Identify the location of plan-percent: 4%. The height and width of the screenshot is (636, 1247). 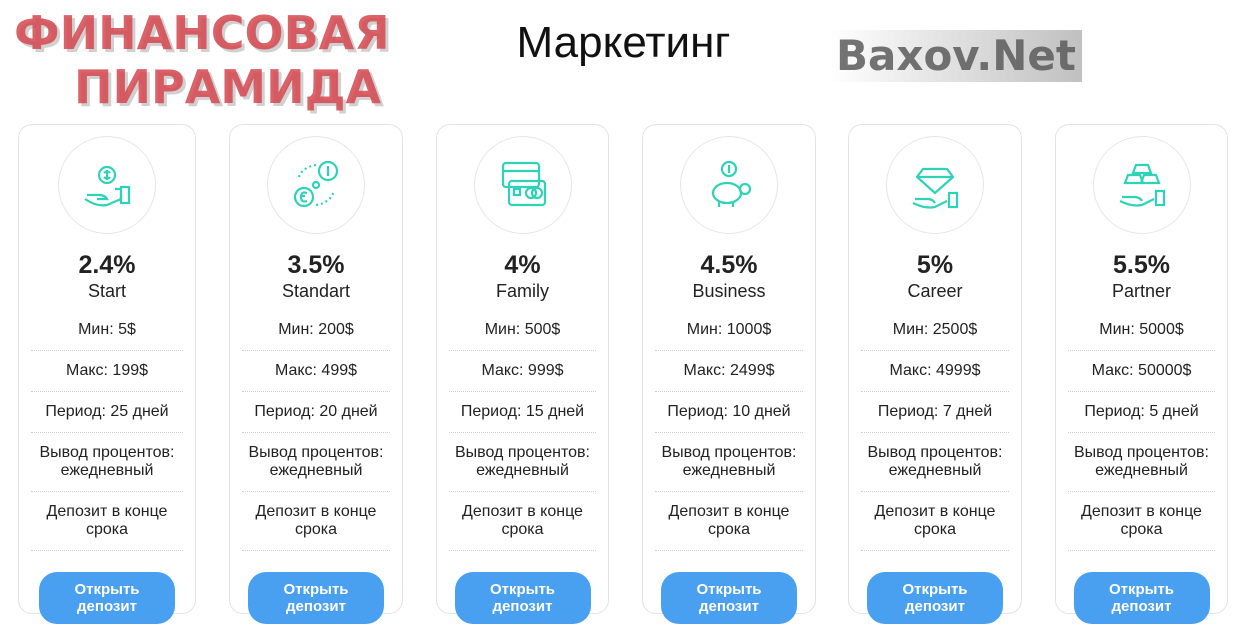
(522, 265).